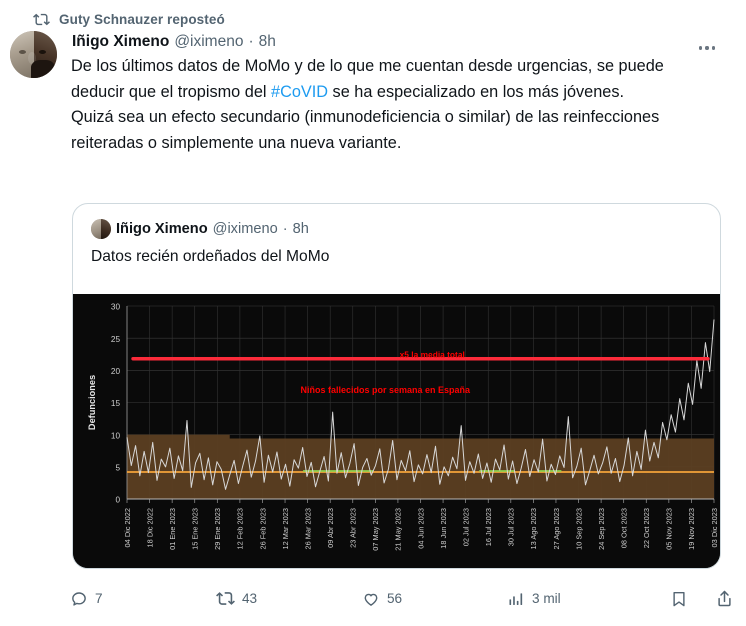 Image resolution: width=746 pixels, height=626 pixels. What do you see at coordinates (330, 528) in the screenshot?
I see `svg-text: 09 Abr 2023` at bounding box center [330, 528].